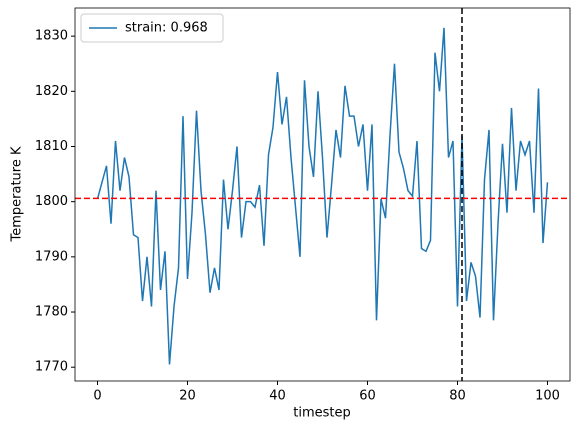 The image size is (581, 433). Describe the element at coordinates (277, 396) in the screenshot. I see `x-tick-label: 40` at that location.